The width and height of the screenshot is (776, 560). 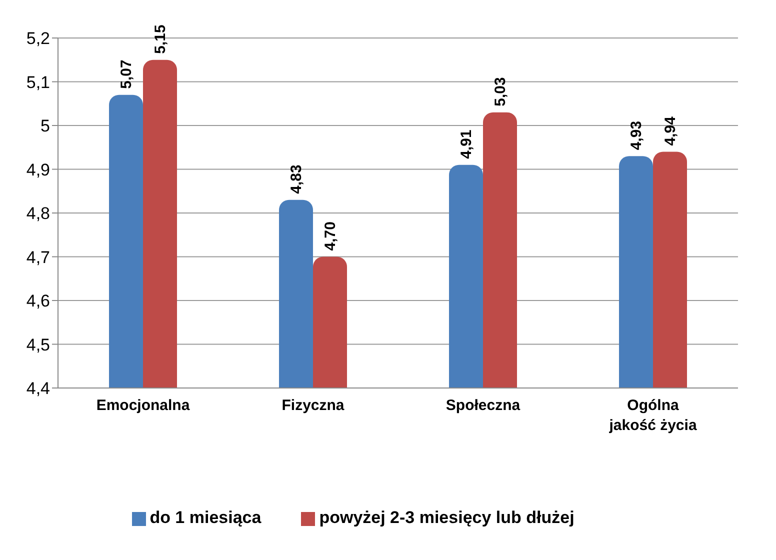 What do you see at coordinates (45, 126) in the screenshot?
I see `y-tick-label: 5` at bounding box center [45, 126].